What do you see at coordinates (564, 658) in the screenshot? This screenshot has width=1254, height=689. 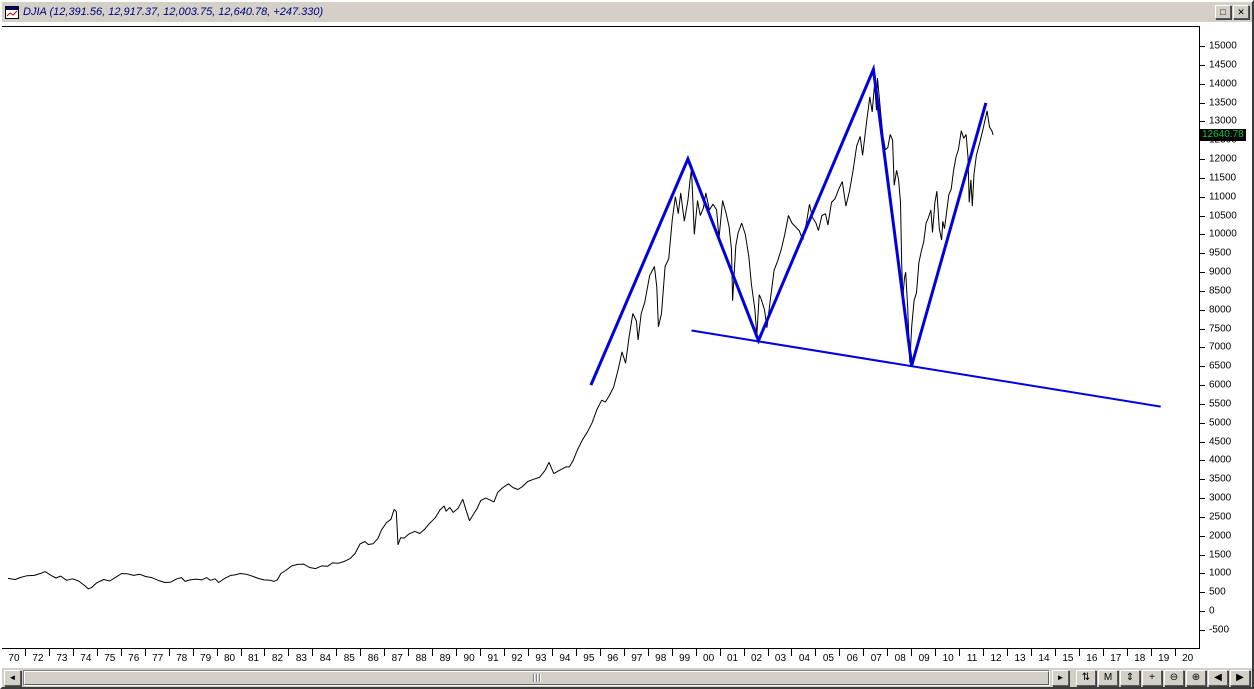 I see `x-axis-label: 94` at bounding box center [564, 658].